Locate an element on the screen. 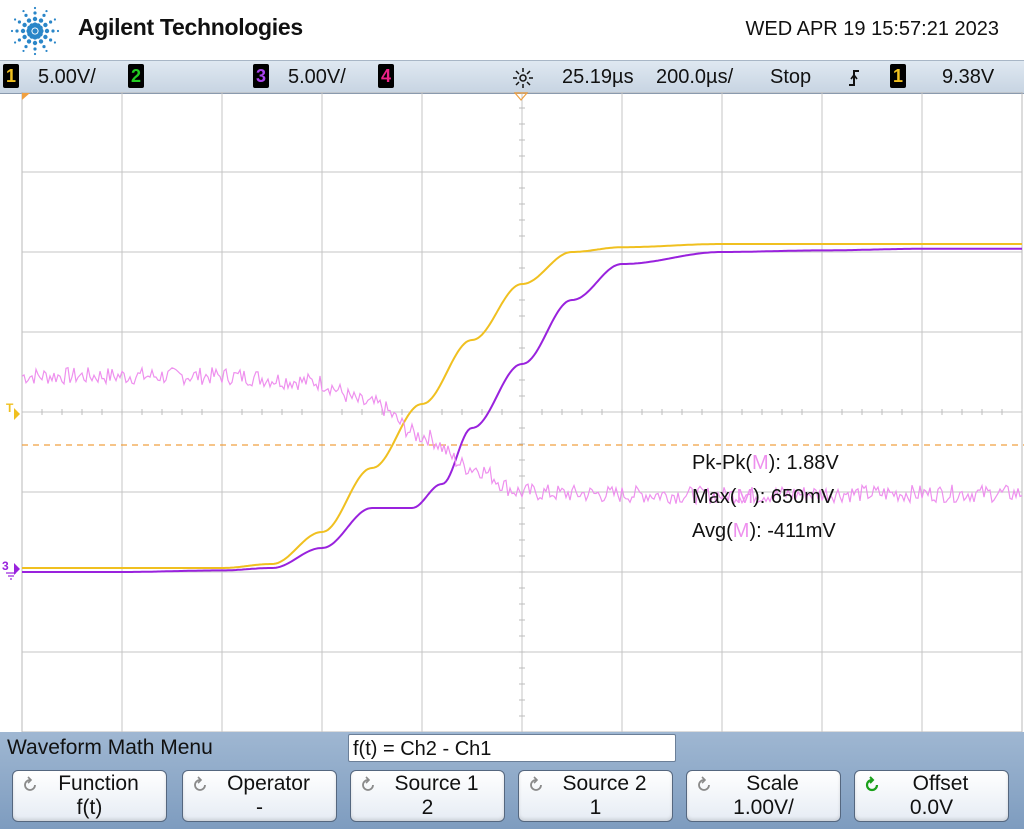 This screenshot has height=829, width=1024. softkey-label: Source 2 is located at coordinates (604, 783).